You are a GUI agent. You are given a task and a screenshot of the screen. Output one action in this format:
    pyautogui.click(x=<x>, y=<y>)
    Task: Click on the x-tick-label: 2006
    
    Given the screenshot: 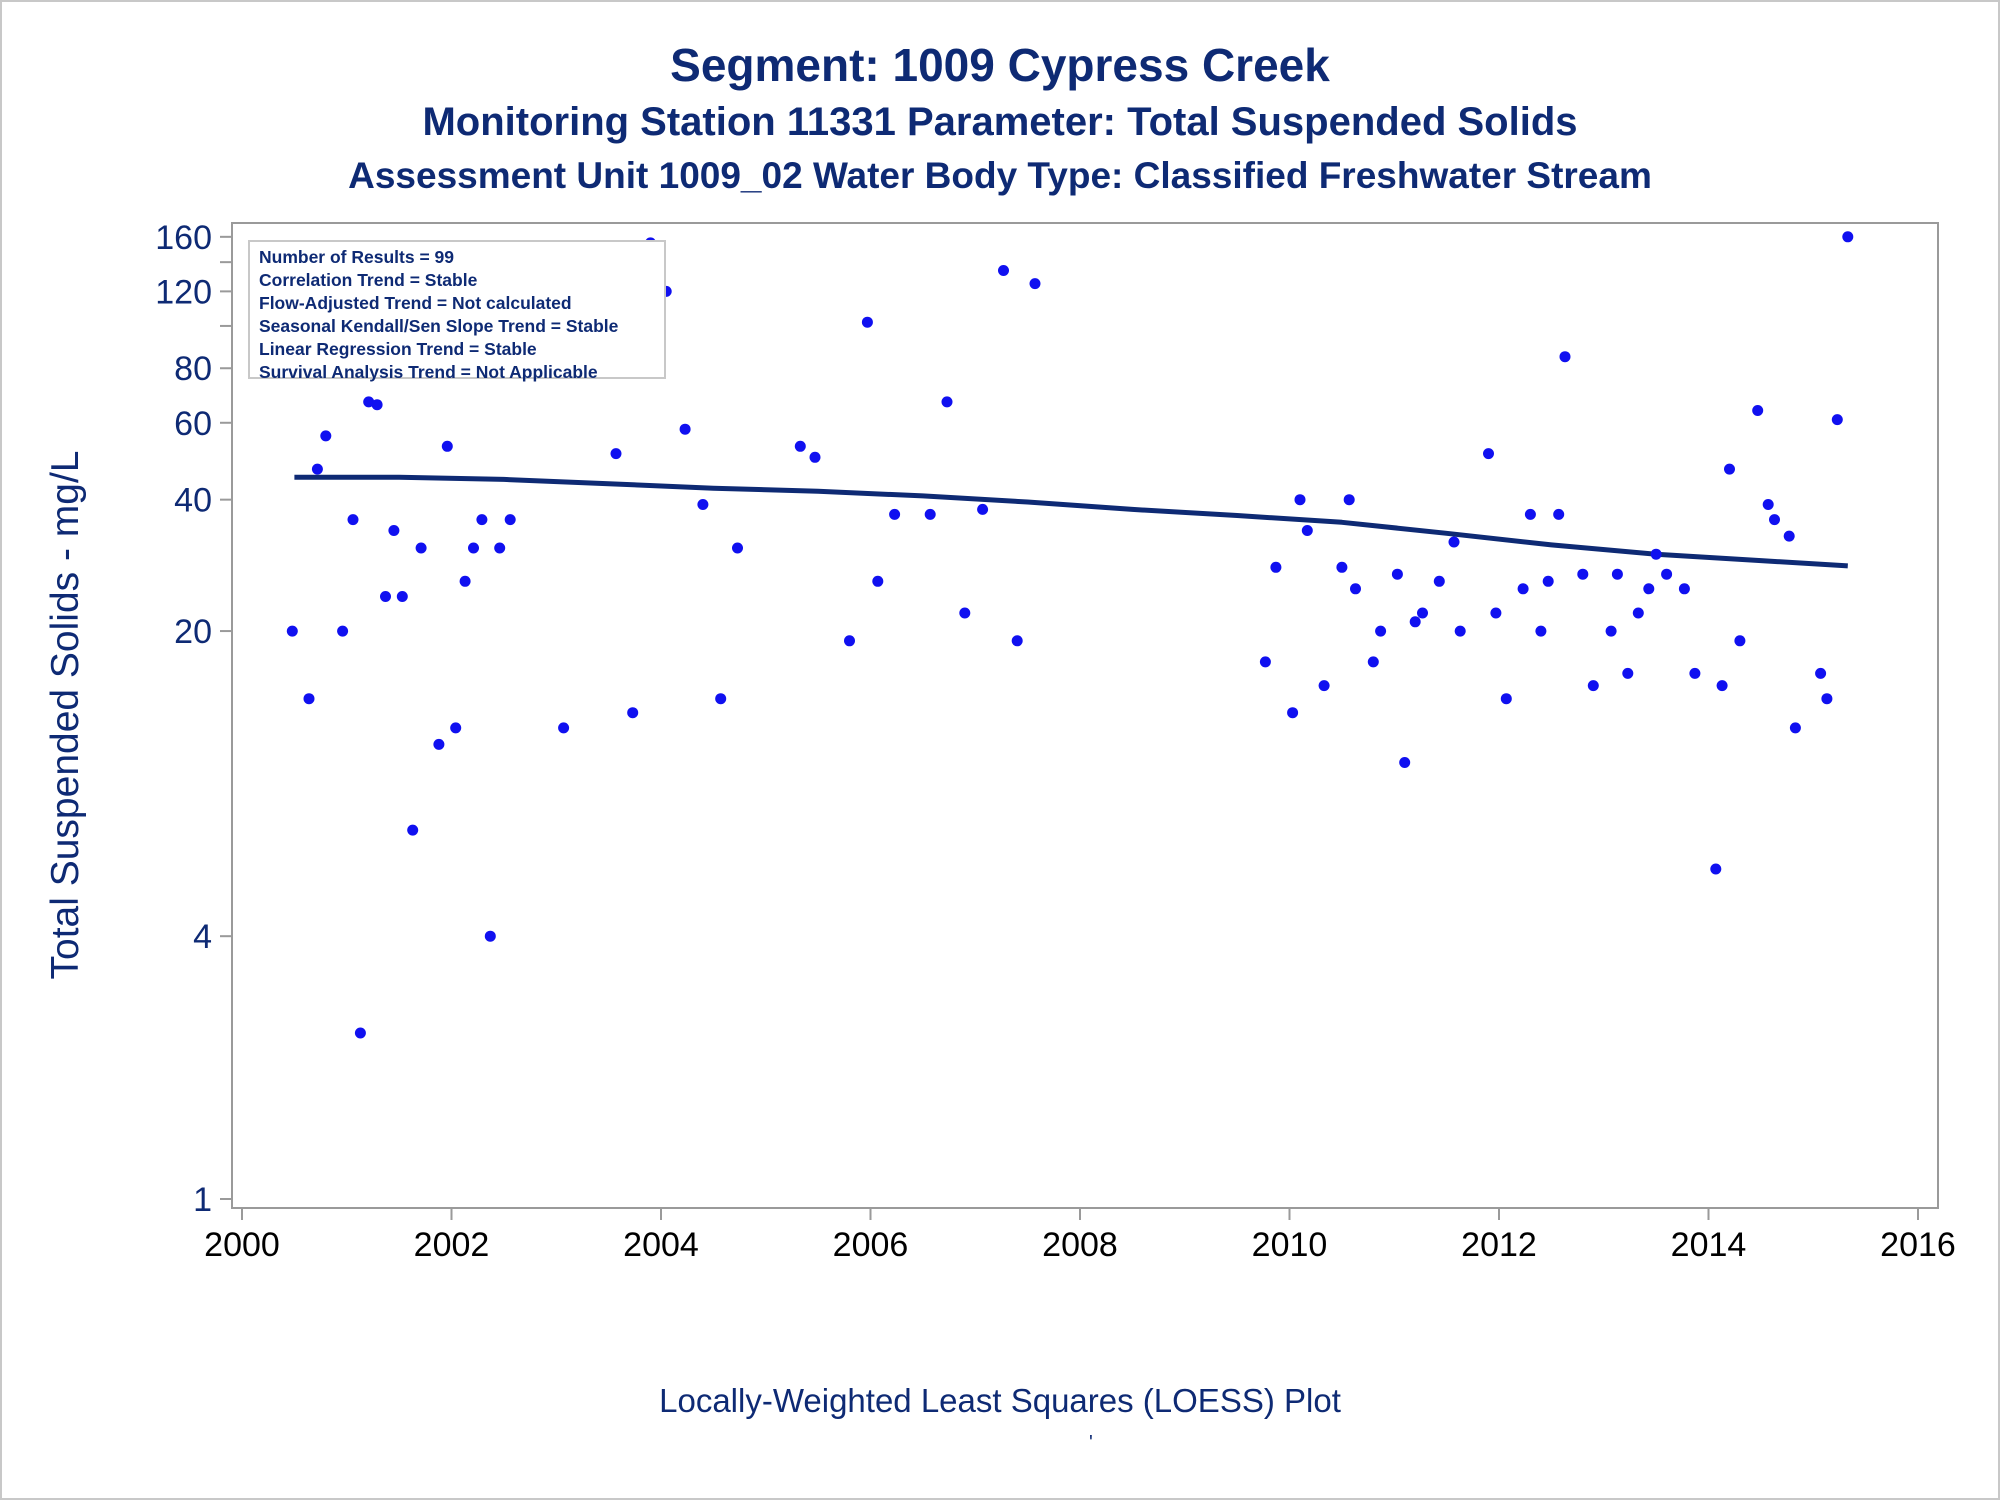 What is the action you would take?
    pyautogui.click(x=871, y=1245)
    